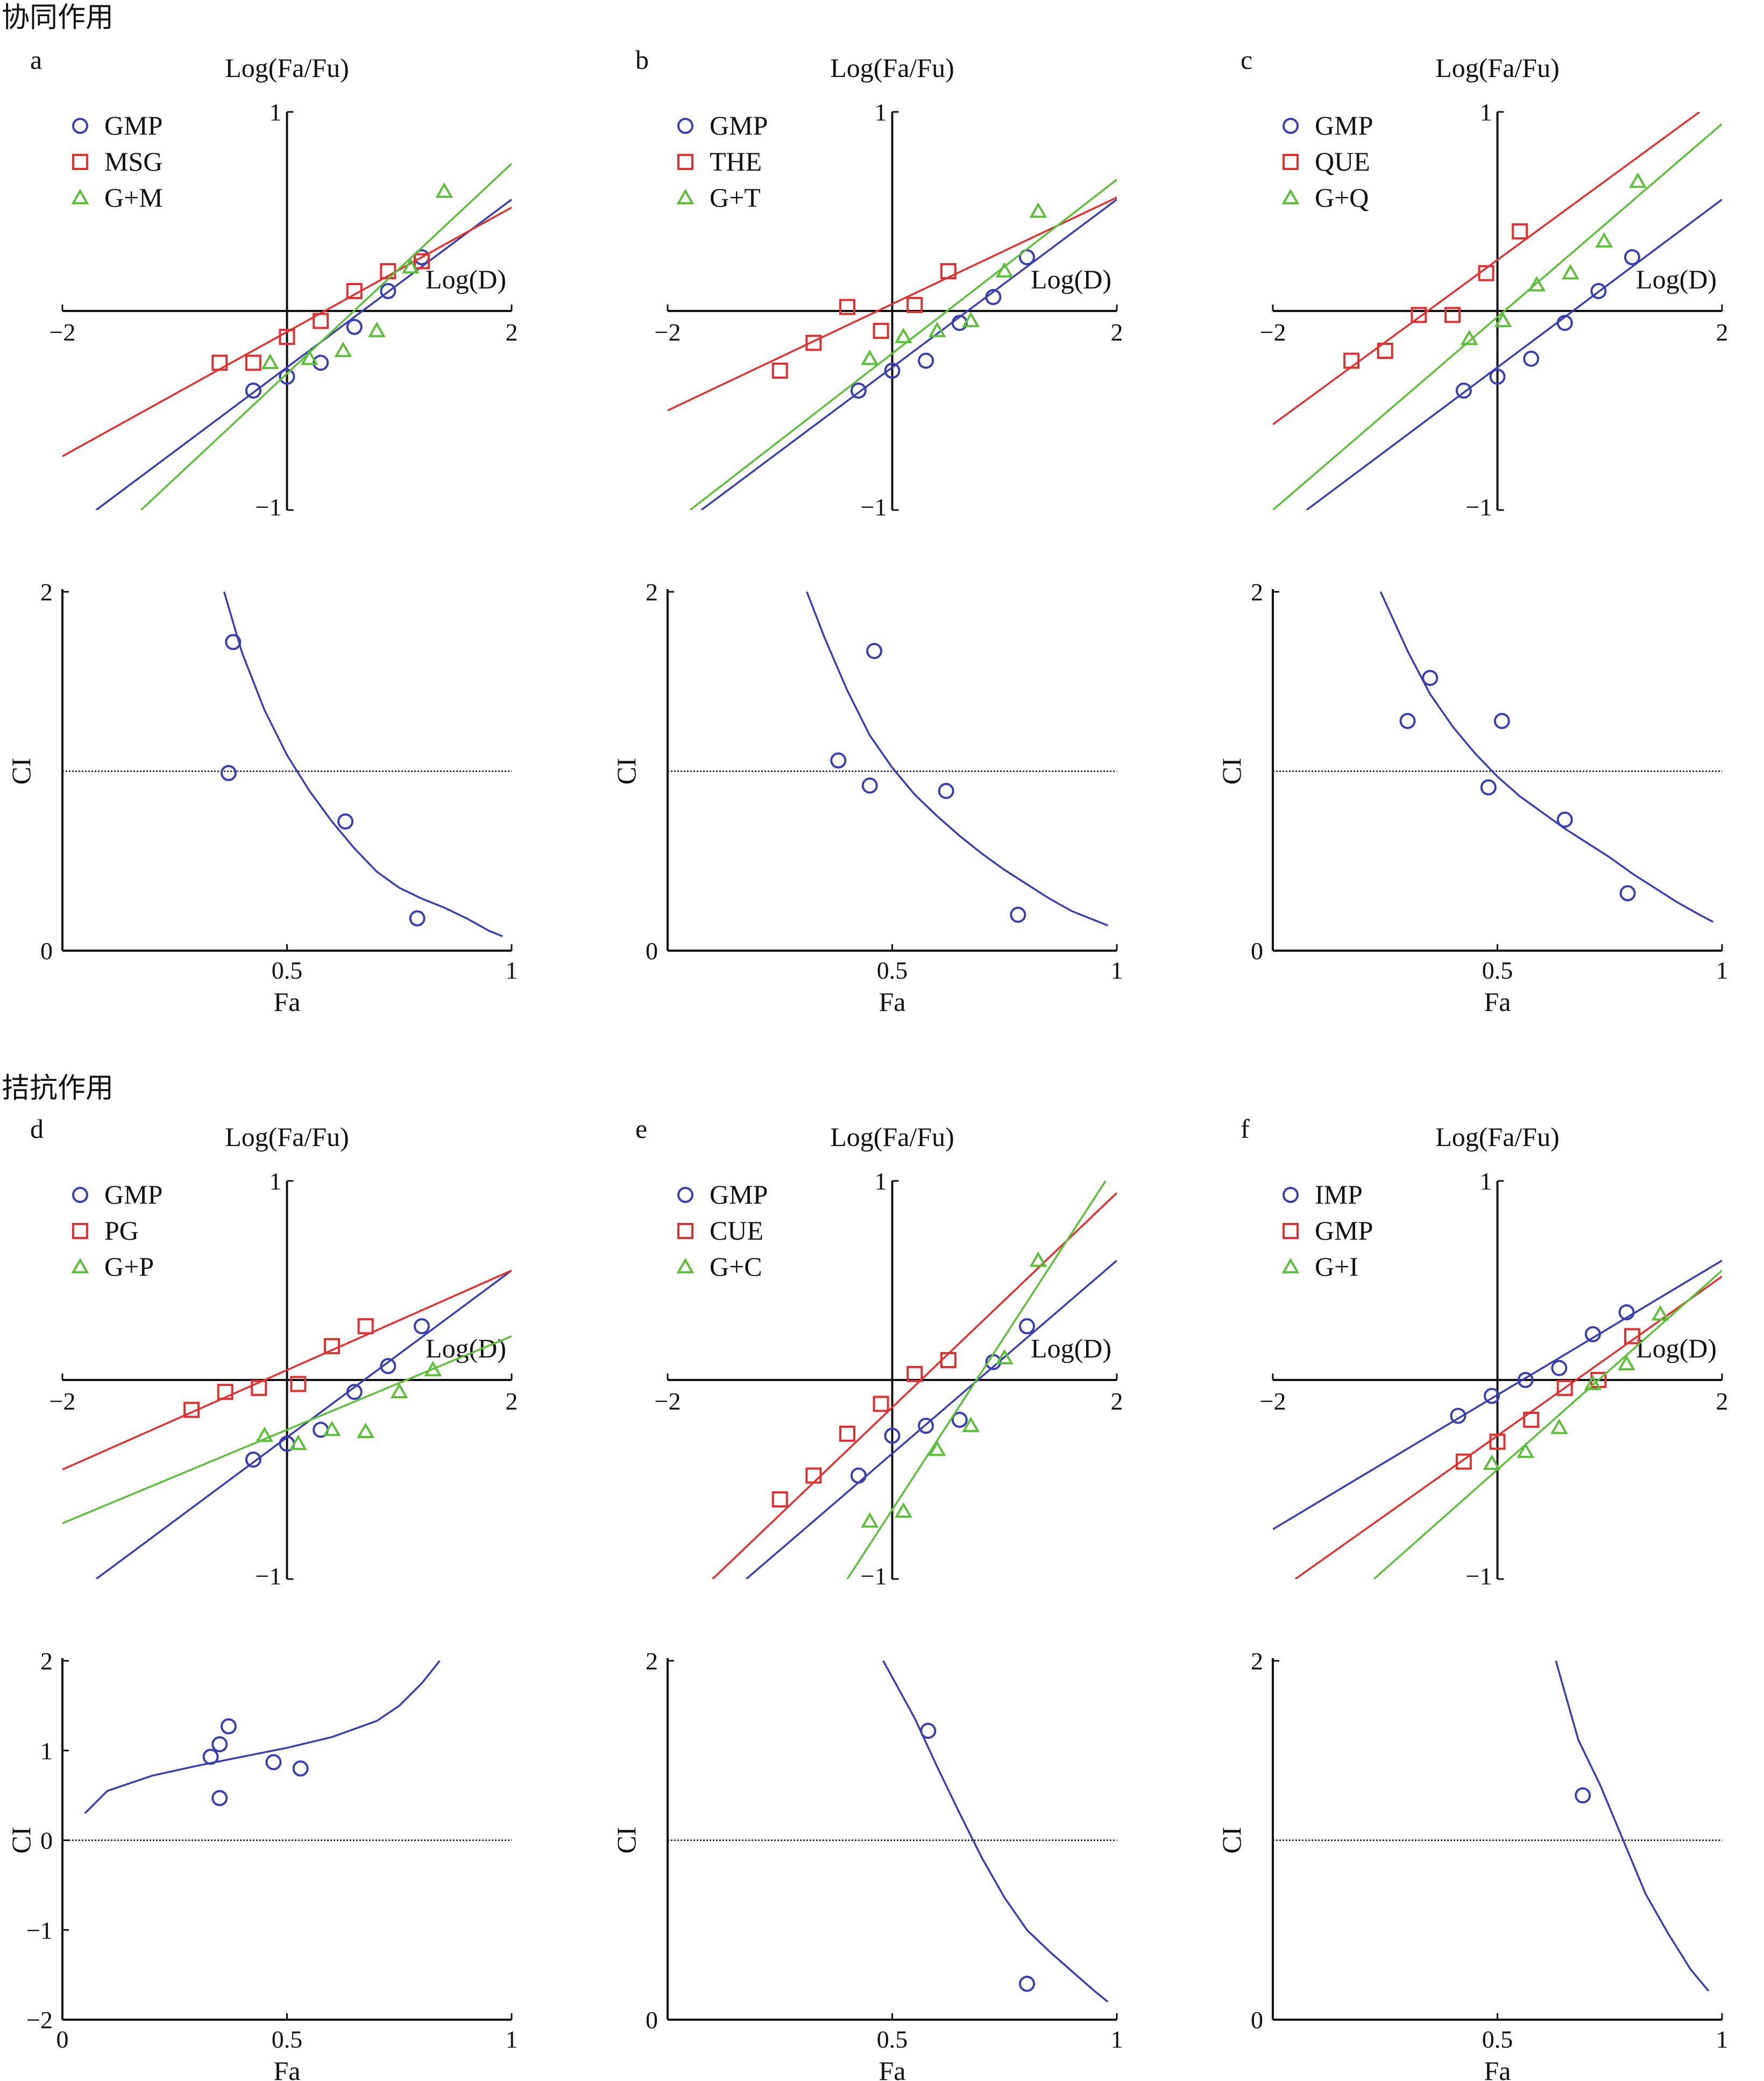 The image size is (1764, 2081). What do you see at coordinates (21, 1841) in the screenshot?
I see `y-axis-title: CI` at bounding box center [21, 1841].